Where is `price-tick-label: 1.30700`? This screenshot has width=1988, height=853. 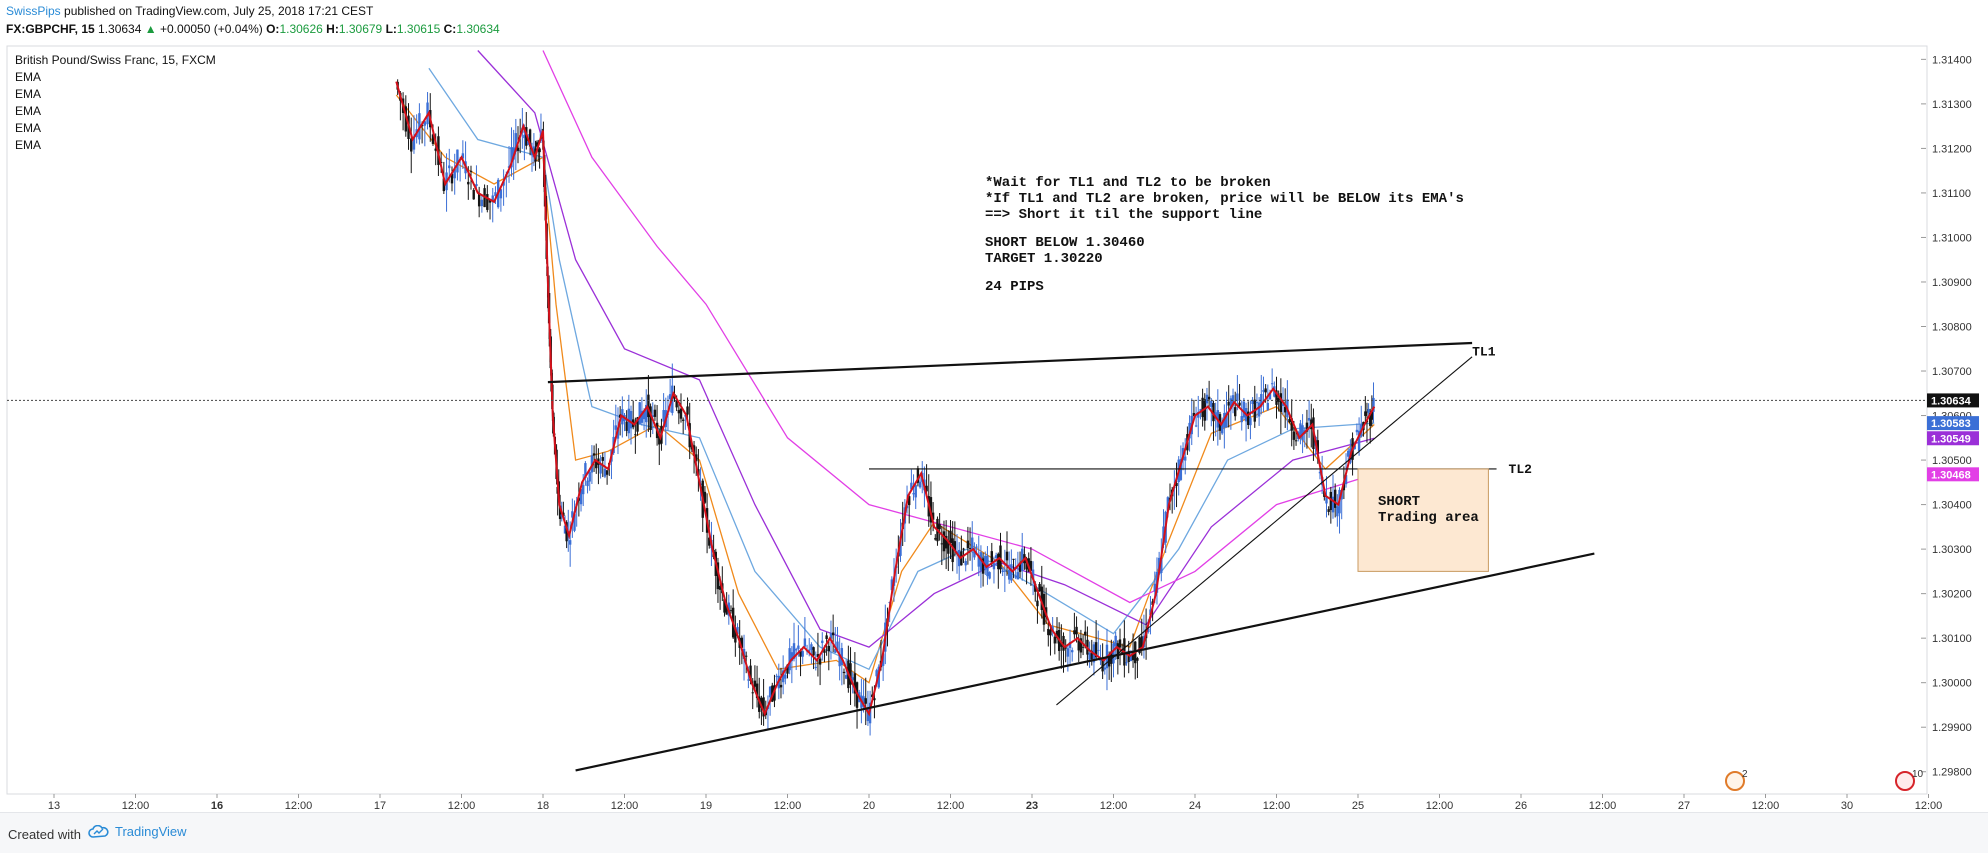 price-tick-label: 1.30700 is located at coordinates (1952, 372).